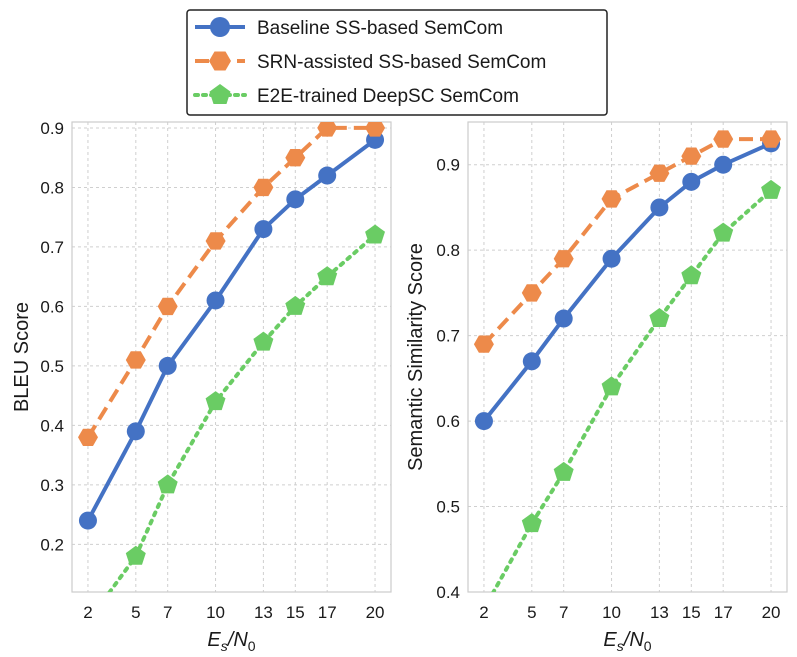 This screenshot has width=797, height=657. I want to click on legend-entry-baseline: Baseline SS-based SemCom, so click(349, 28).